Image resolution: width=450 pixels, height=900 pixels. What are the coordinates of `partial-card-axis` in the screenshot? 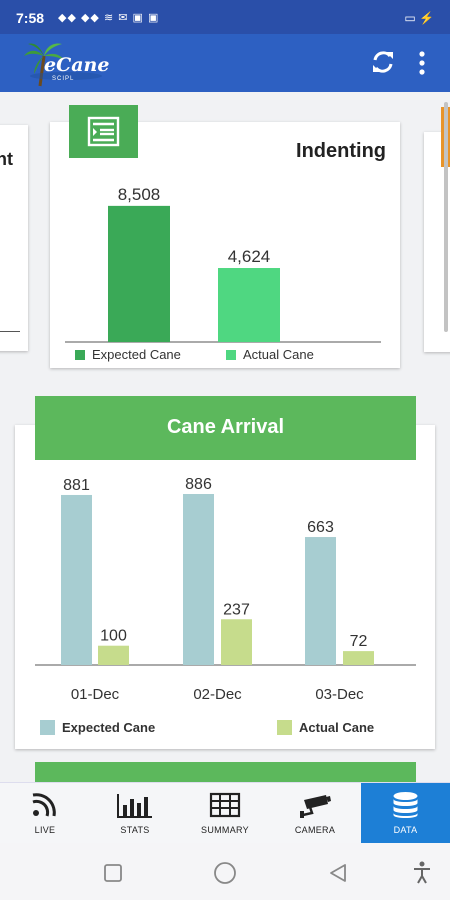 It's located at (10, 331).